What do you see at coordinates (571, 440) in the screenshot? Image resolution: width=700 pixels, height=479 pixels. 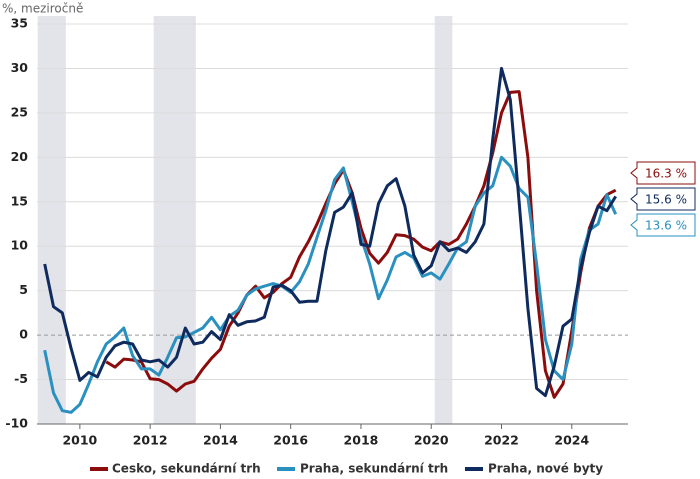 I see `x-tick-label: 2024` at bounding box center [571, 440].